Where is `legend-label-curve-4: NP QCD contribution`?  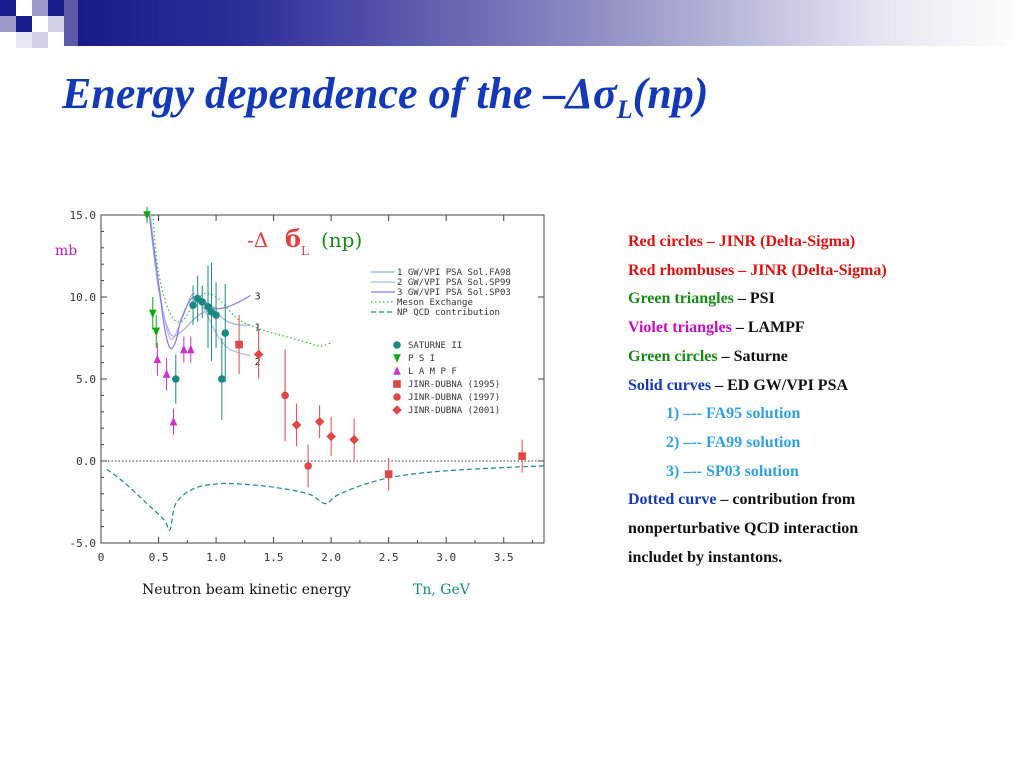
legend-label-curve-4: NP QCD contribution is located at coordinates (448, 313).